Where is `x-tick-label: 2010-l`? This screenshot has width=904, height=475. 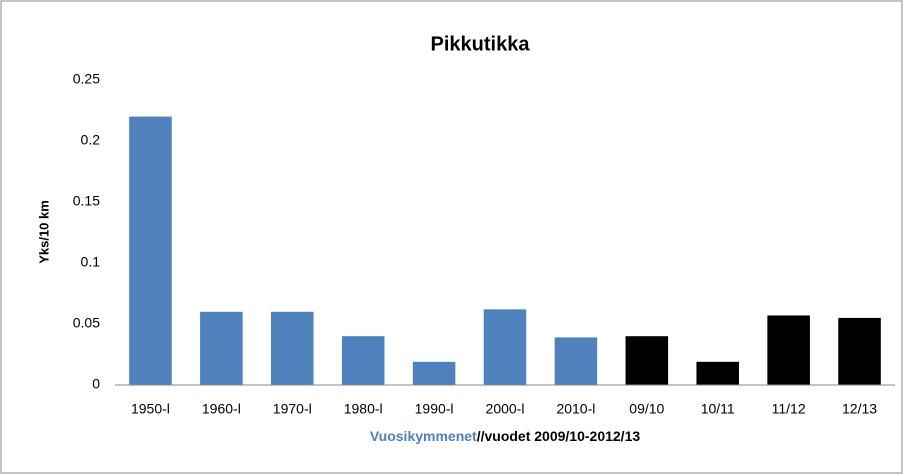 x-tick-label: 2010-l is located at coordinates (575, 409).